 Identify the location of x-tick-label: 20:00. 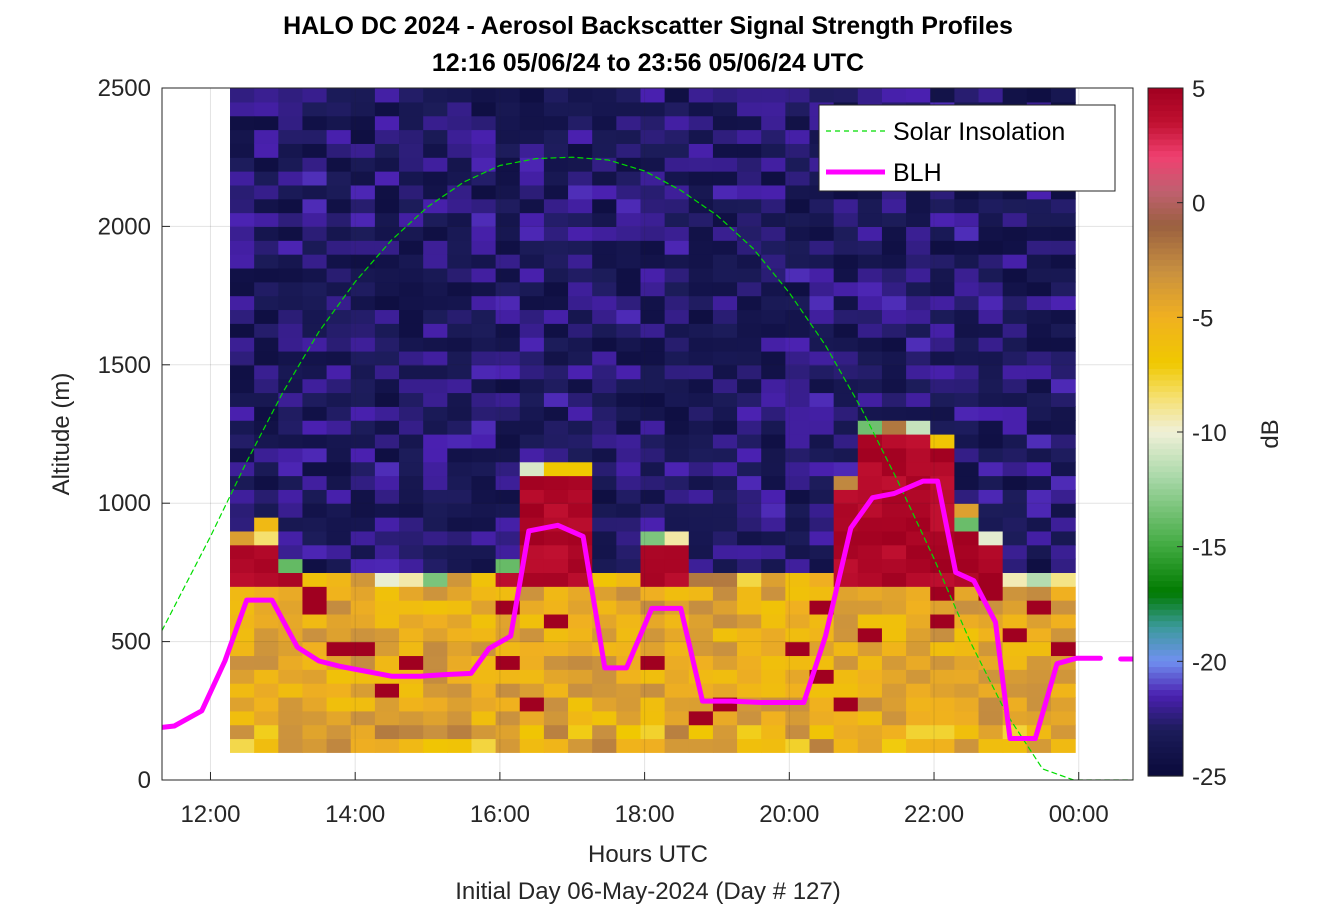
(789, 814).